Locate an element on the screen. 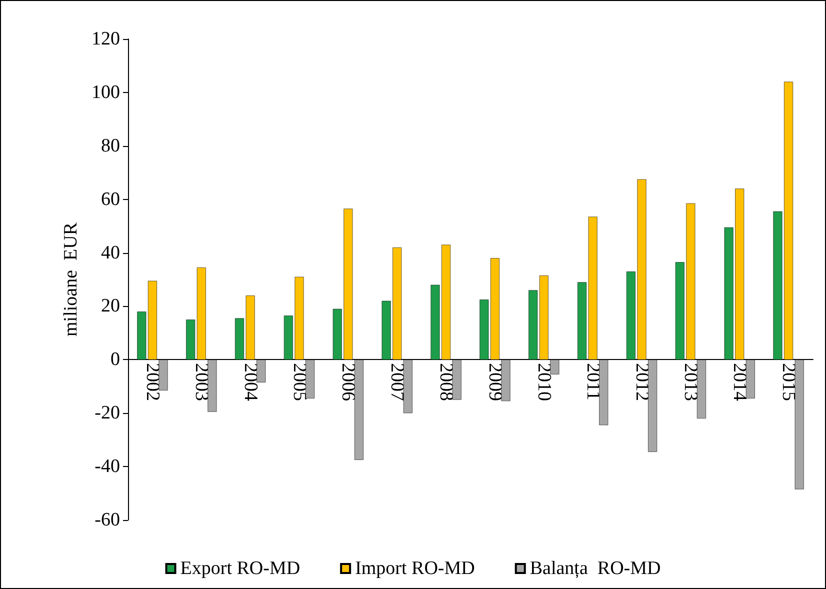 The width and height of the screenshot is (826, 589). legend-label: Balanța RO-MD is located at coordinates (595, 568).